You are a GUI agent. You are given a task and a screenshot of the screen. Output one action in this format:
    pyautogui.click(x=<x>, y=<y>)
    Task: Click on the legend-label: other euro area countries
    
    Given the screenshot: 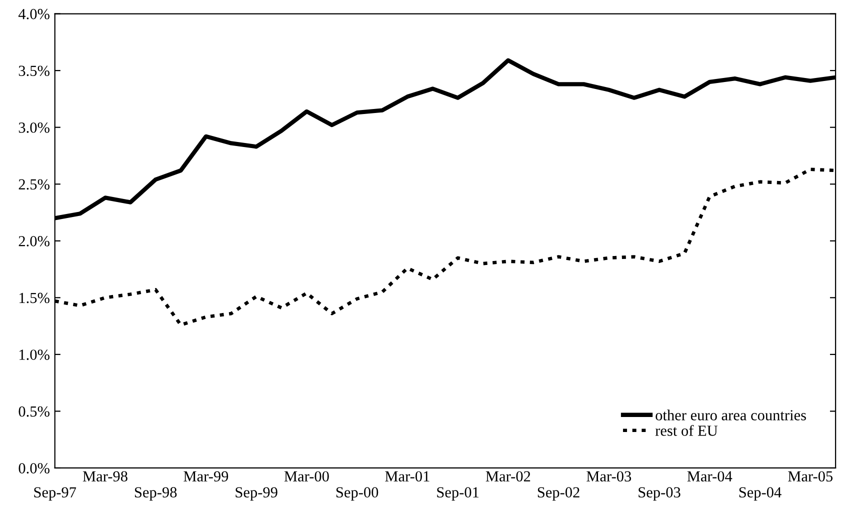 What is the action you would take?
    pyautogui.click(x=731, y=415)
    